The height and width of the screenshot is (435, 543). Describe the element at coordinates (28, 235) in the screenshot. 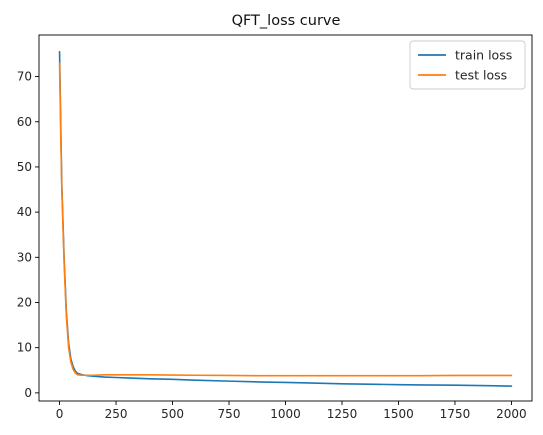

I see `y-axis: 0 10 20 30 40 50 60 70` at that location.